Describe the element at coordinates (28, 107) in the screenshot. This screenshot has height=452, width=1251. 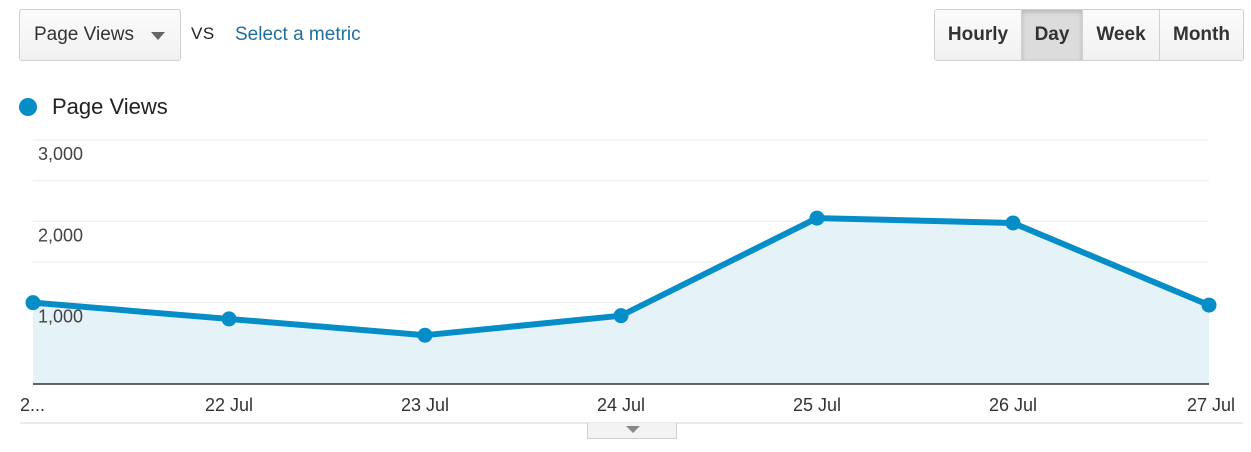
I see `legend-swatch` at that location.